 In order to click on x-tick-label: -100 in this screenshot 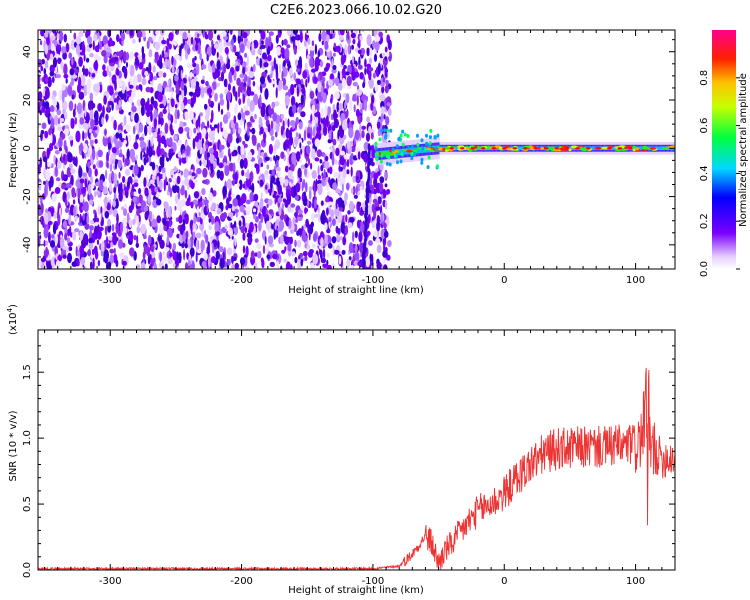, I will do `click(373, 280)`.